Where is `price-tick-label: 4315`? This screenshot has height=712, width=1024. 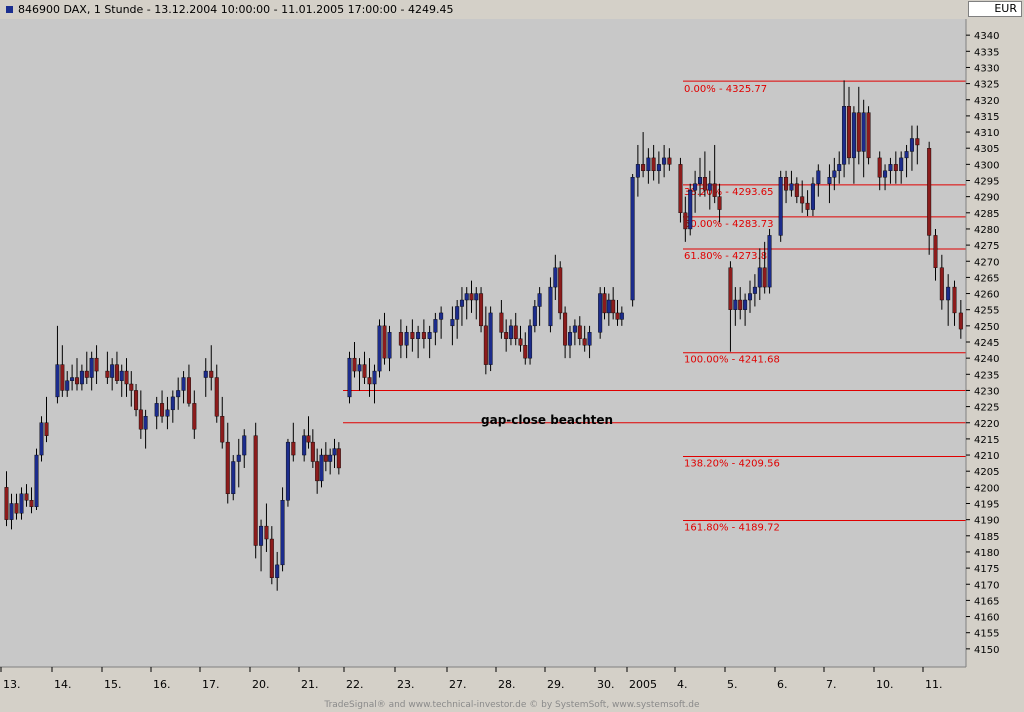 price-tick-label: 4315 is located at coordinates (986, 117).